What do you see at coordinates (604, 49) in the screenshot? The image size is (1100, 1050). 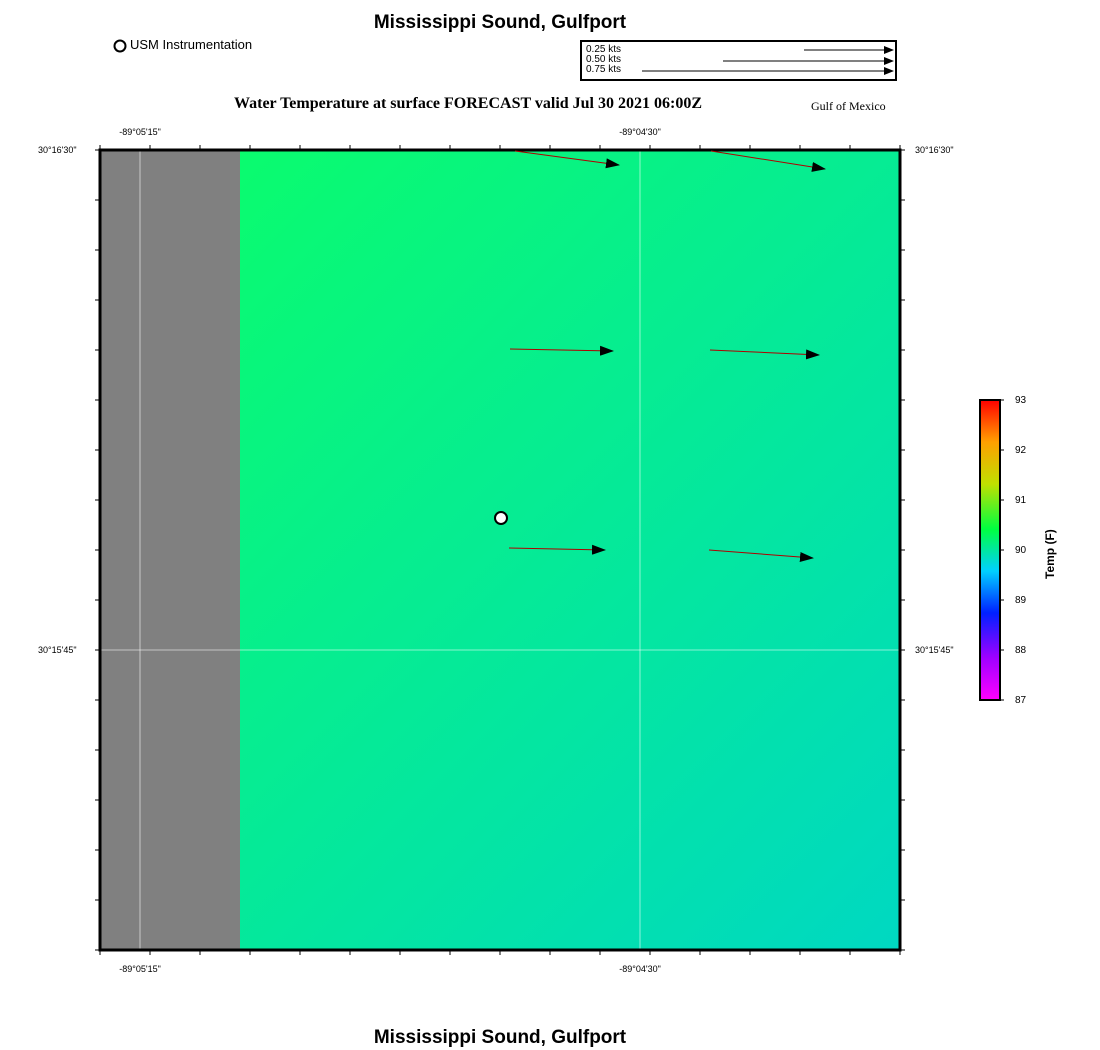 I see `vector-reference-label-1: 0.25 kts` at bounding box center [604, 49].